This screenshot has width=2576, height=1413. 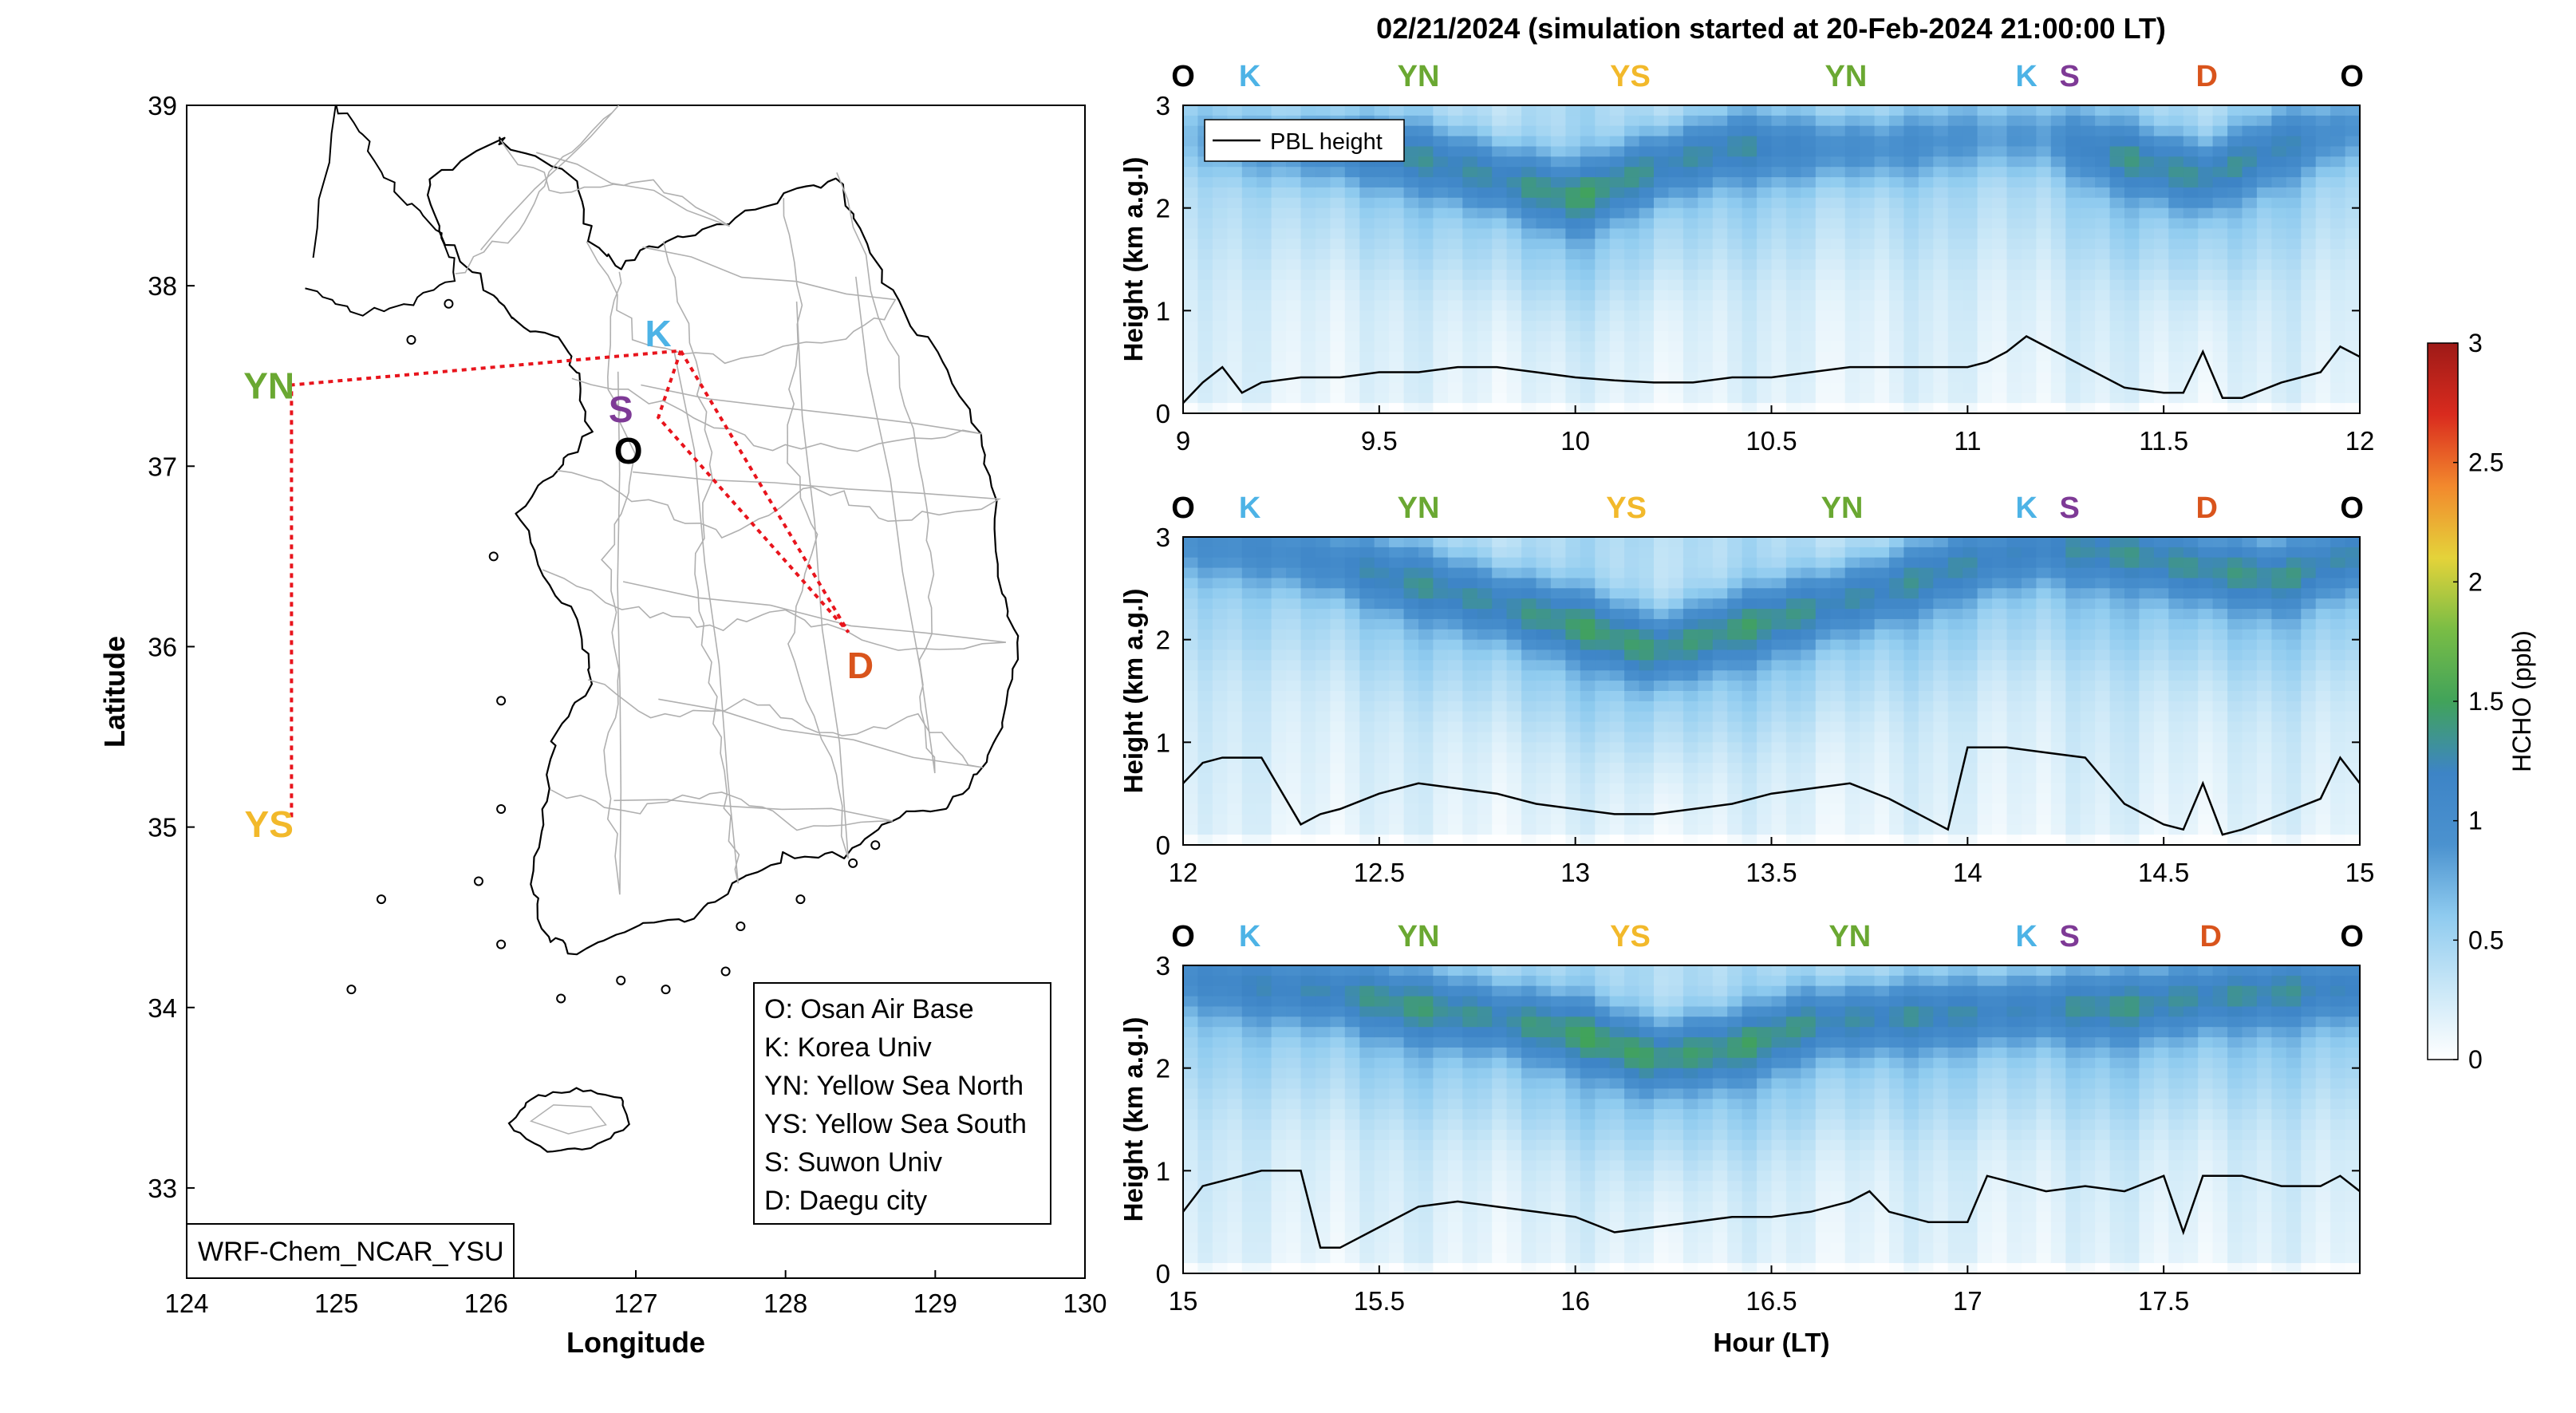 I want to click on curtain-xtick-label: 10, so click(x=1575, y=441).